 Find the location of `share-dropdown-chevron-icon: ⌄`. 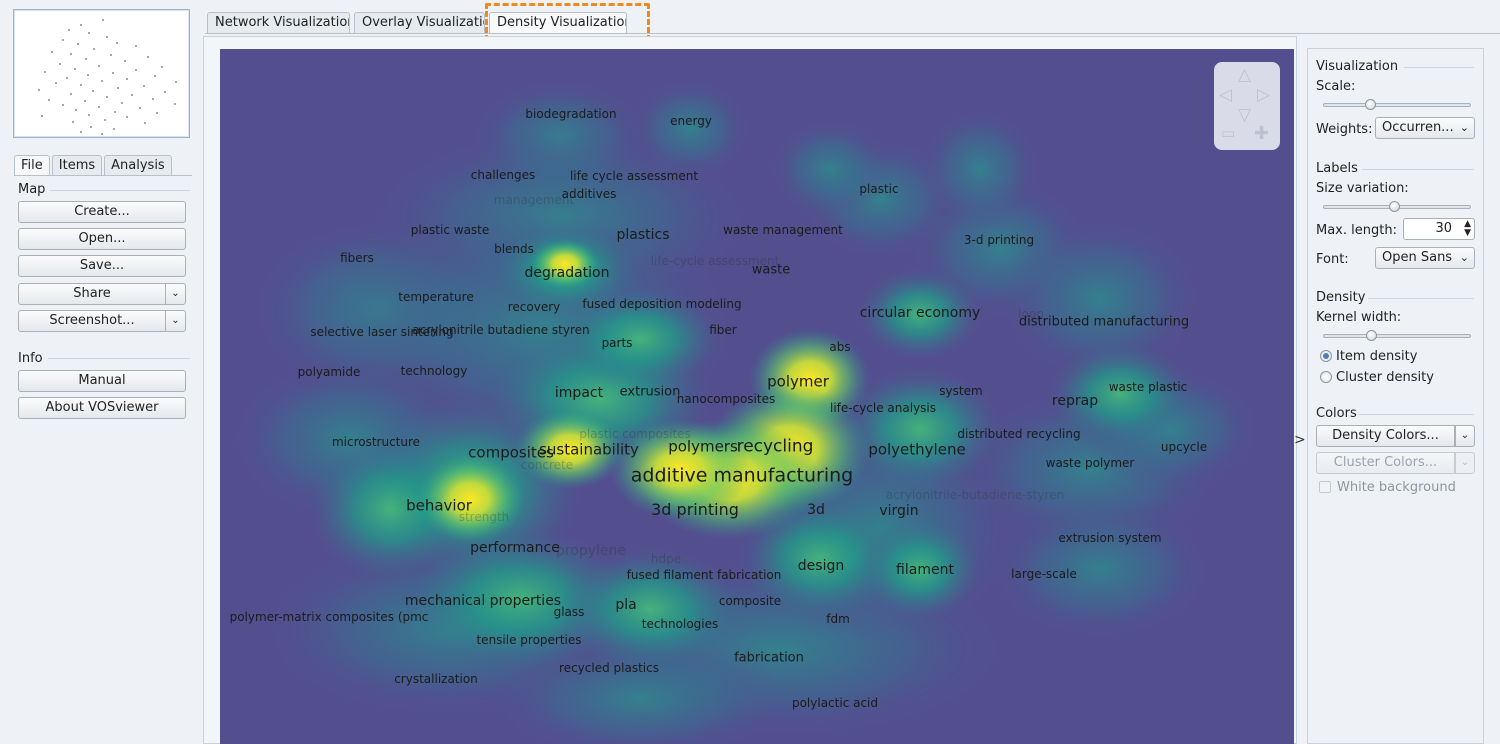

share-dropdown-chevron-icon: ⌄ is located at coordinates (175, 294).